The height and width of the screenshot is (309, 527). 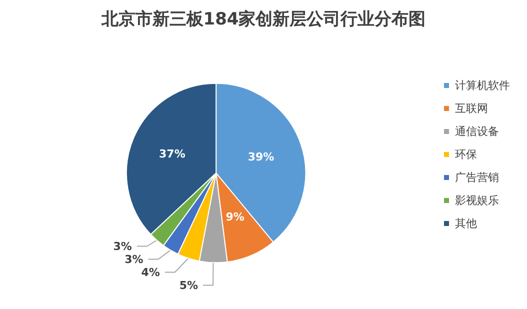 What do you see at coordinates (466, 154) in the screenshot?
I see `legend-label: 环保` at bounding box center [466, 154].